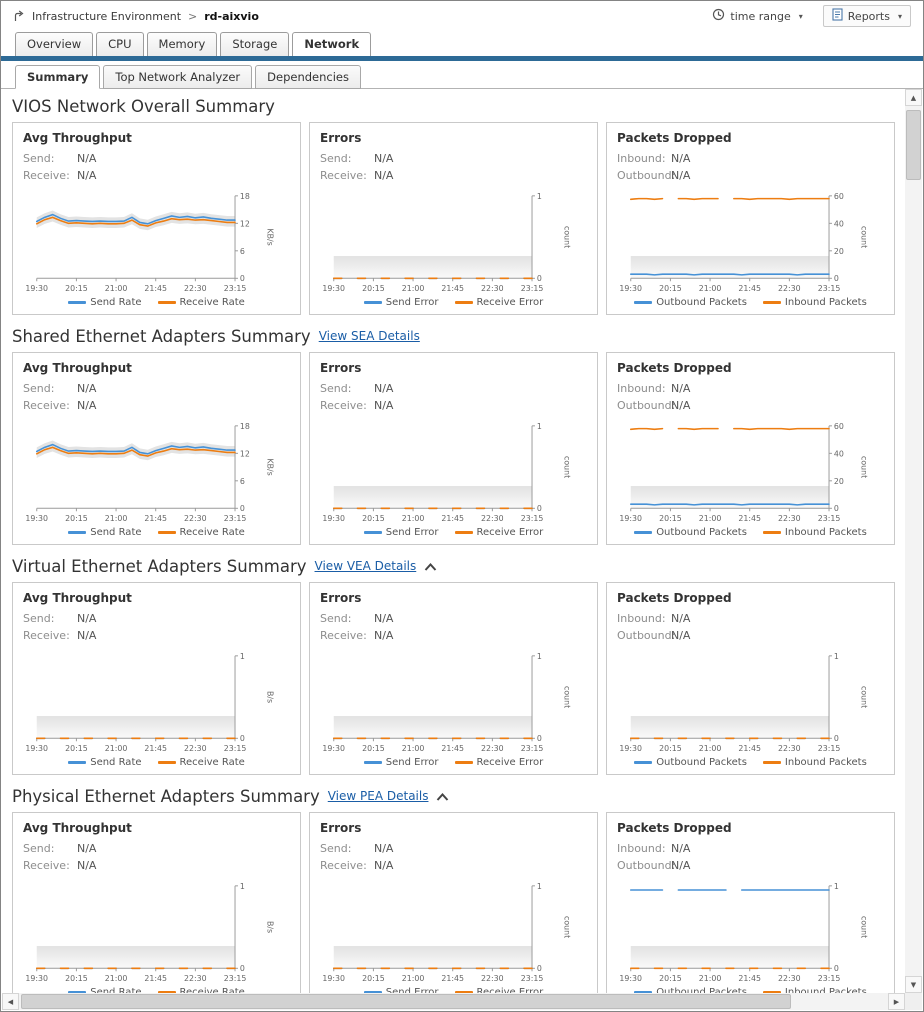 The height and width of the screenshot is (1012, 924). I want to click on section-details-link: View PEA Details, so click(378, 796).